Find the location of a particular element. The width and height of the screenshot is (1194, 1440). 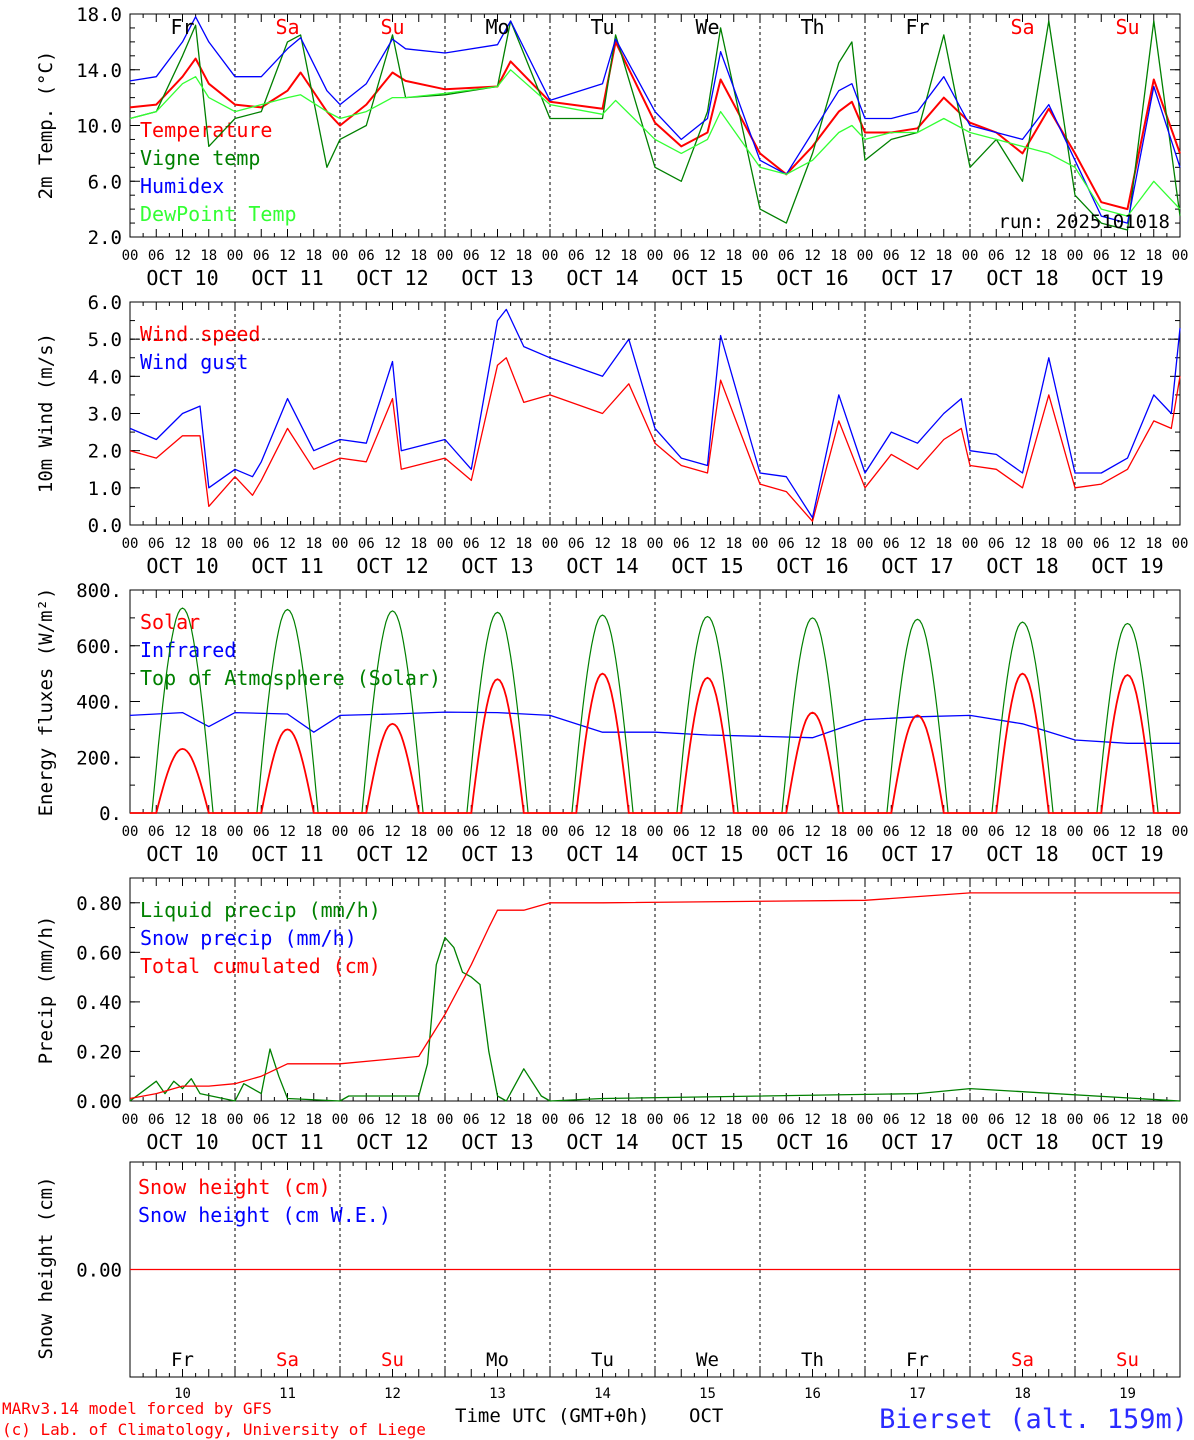

date-label: OCT 15 is located at coordinates (707, 854).